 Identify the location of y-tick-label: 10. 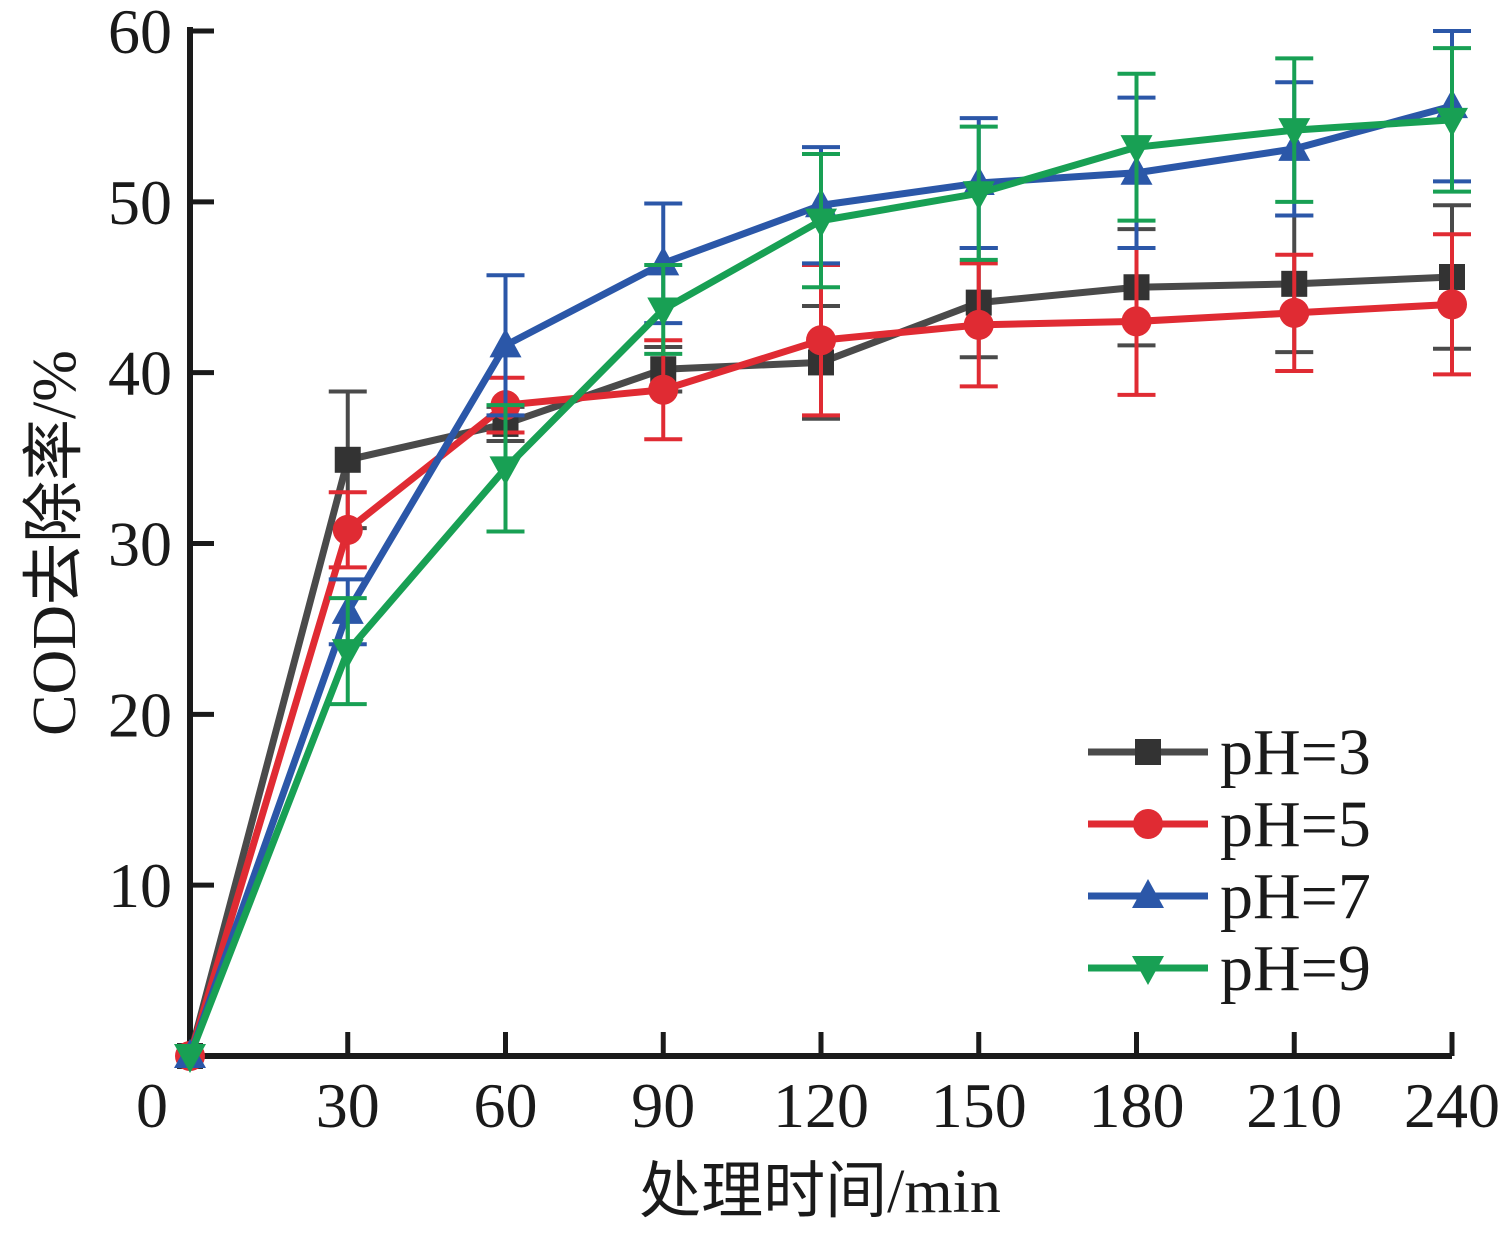
(140, 885).